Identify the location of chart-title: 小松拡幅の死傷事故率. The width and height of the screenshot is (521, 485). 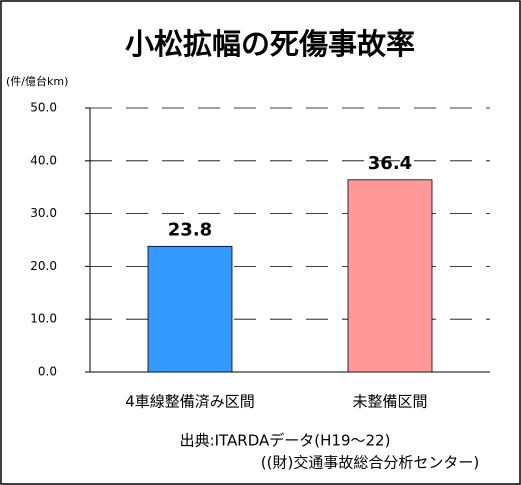
(270, 44).